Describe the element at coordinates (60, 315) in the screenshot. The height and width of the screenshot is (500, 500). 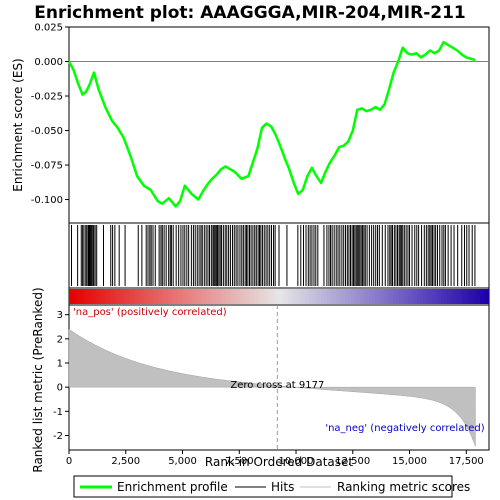
I see `metric-tick-label: 3` at that location.